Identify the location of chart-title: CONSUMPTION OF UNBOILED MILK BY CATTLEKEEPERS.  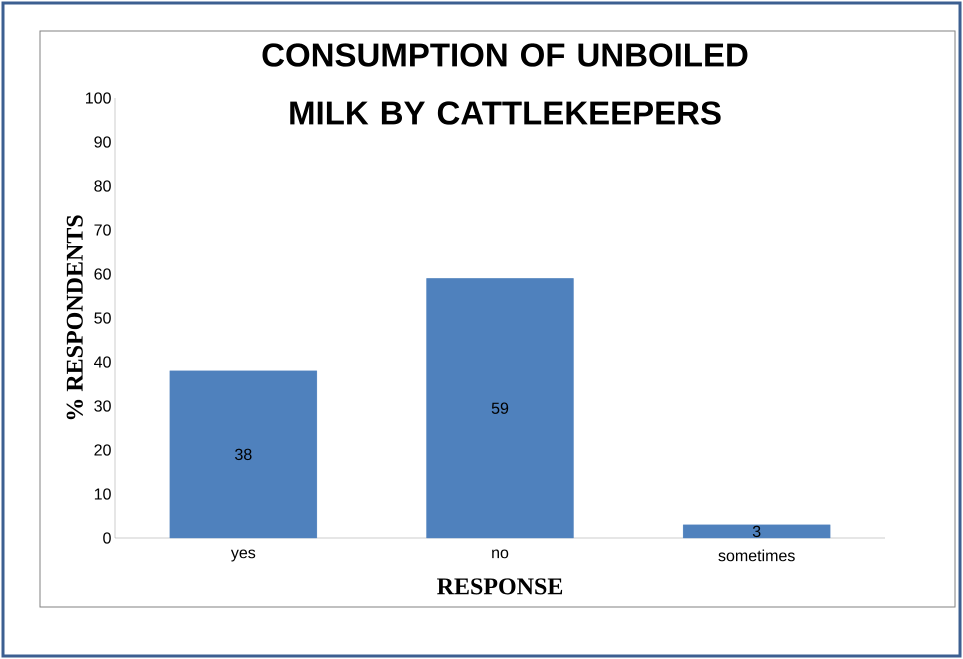
(505, 84).